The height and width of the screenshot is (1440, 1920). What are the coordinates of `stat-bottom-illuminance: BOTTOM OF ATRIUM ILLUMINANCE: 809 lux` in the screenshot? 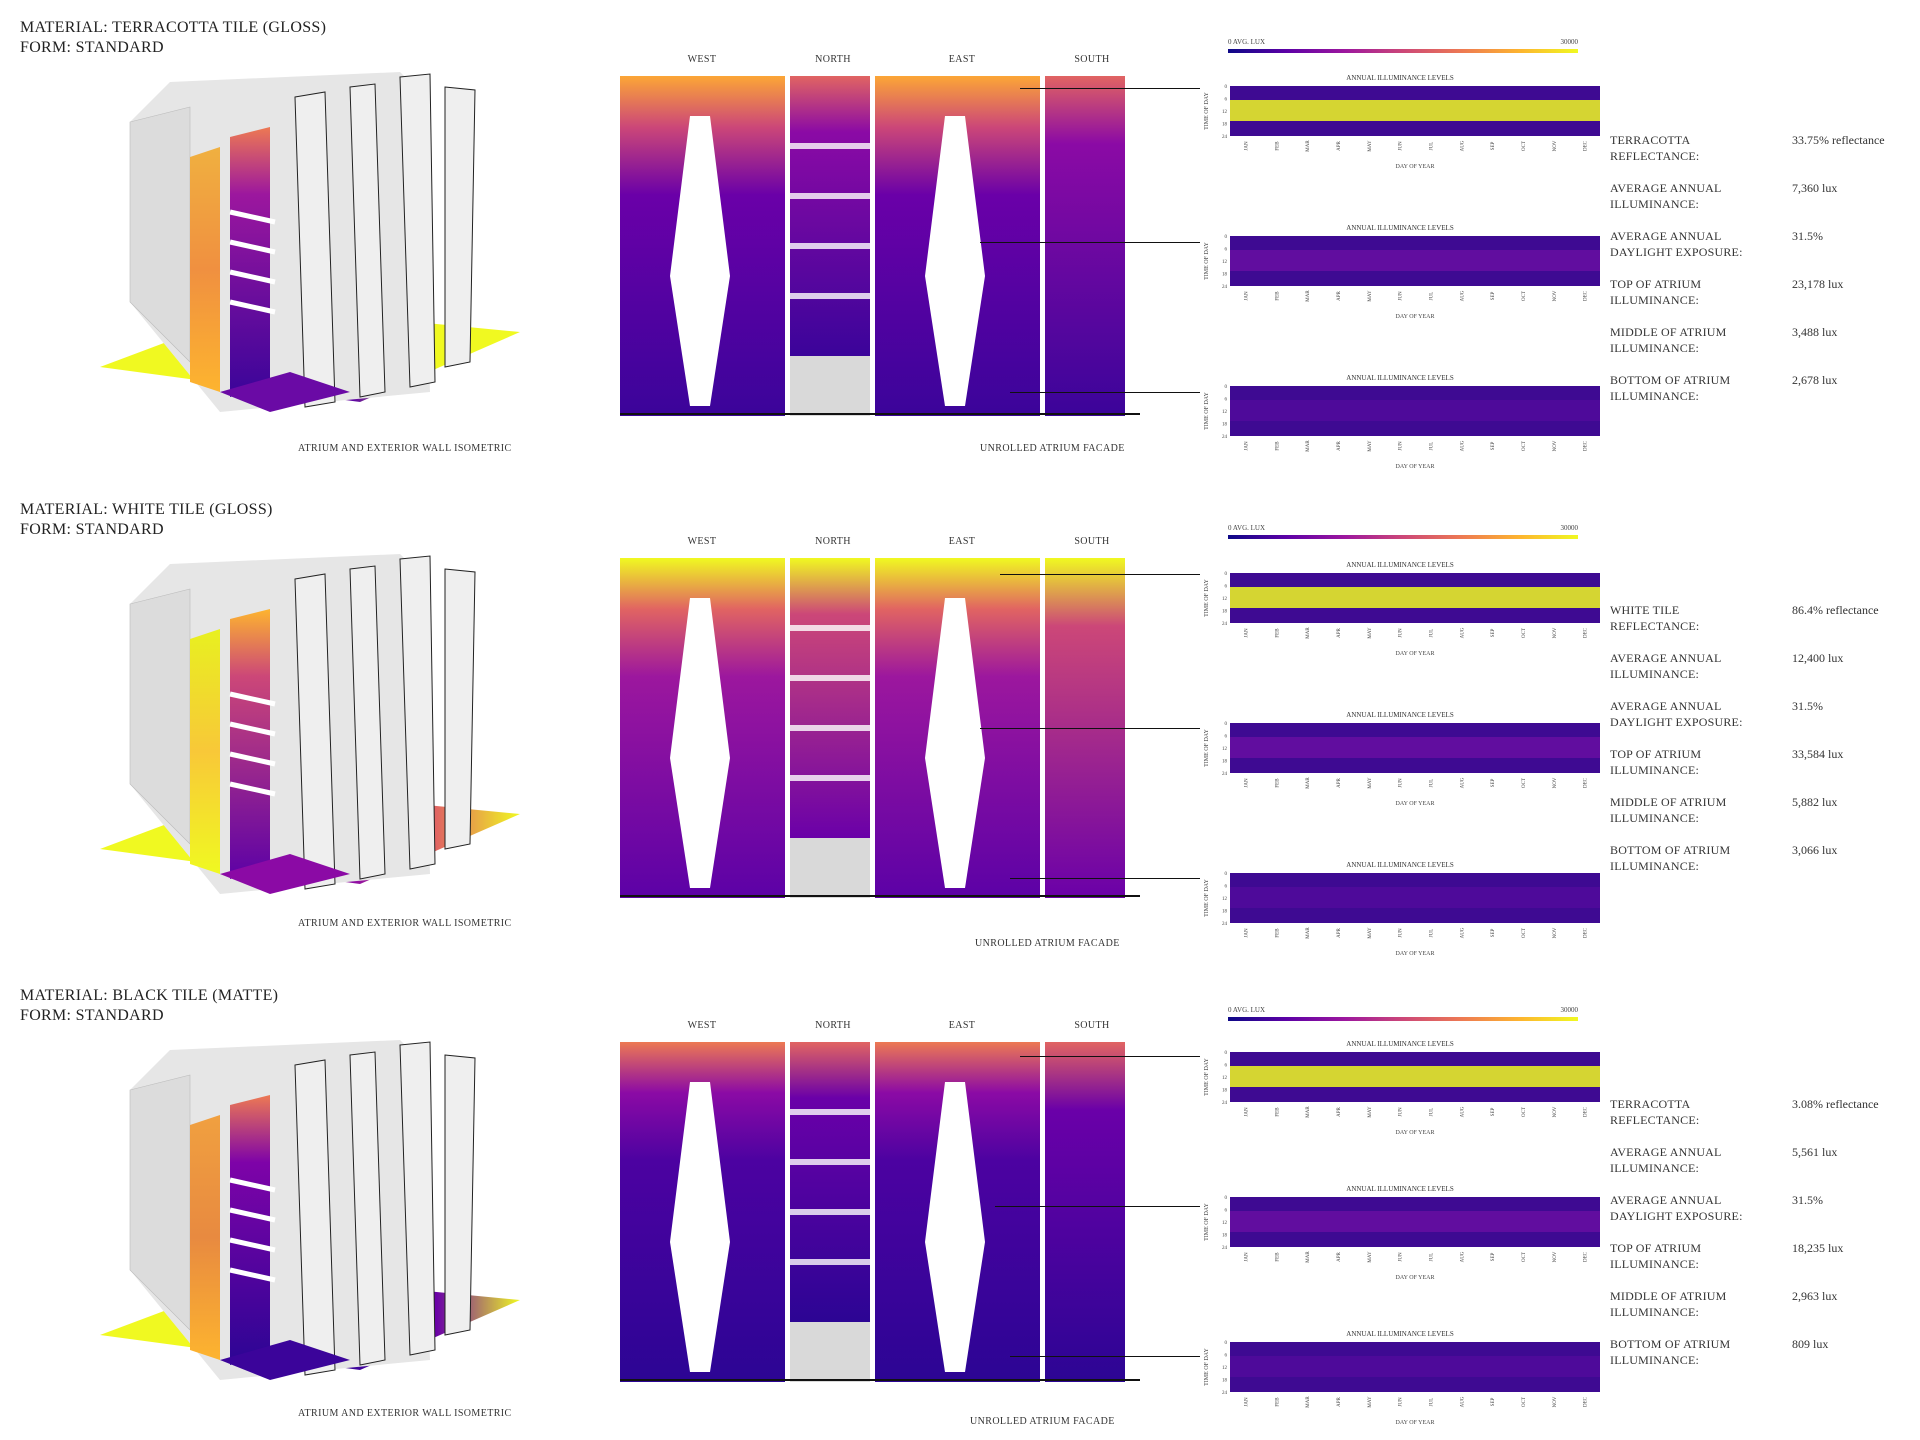 It's located at (1760, 1353).